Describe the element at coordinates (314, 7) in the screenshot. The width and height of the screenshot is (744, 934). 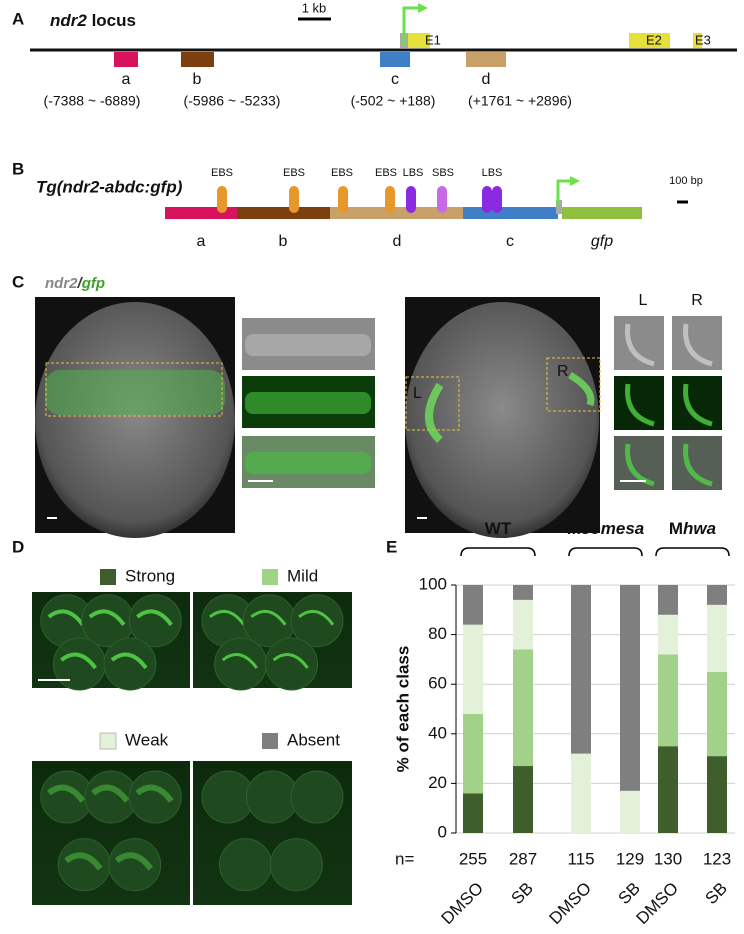
I see `scale-label: 1 kb` at that location.